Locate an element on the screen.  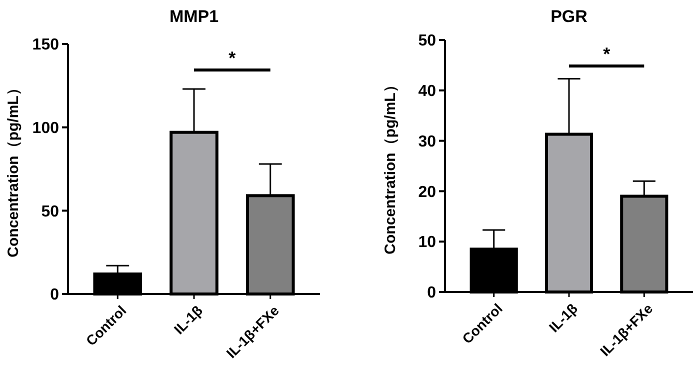
y-tick-label: 100 is located at coordinates (46, 128).